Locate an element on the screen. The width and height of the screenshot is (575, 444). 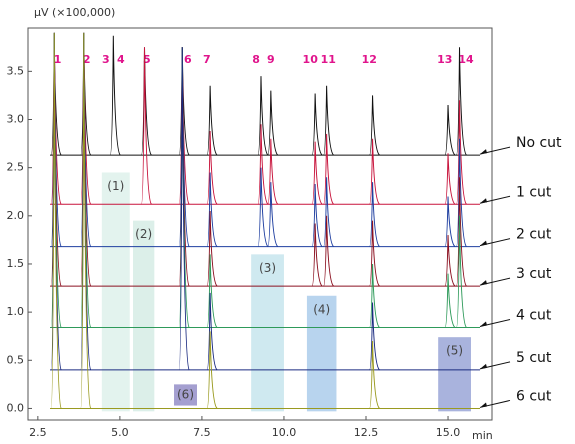
y-axis-label: μV (×100,000) is located at coordinates (74, 12).